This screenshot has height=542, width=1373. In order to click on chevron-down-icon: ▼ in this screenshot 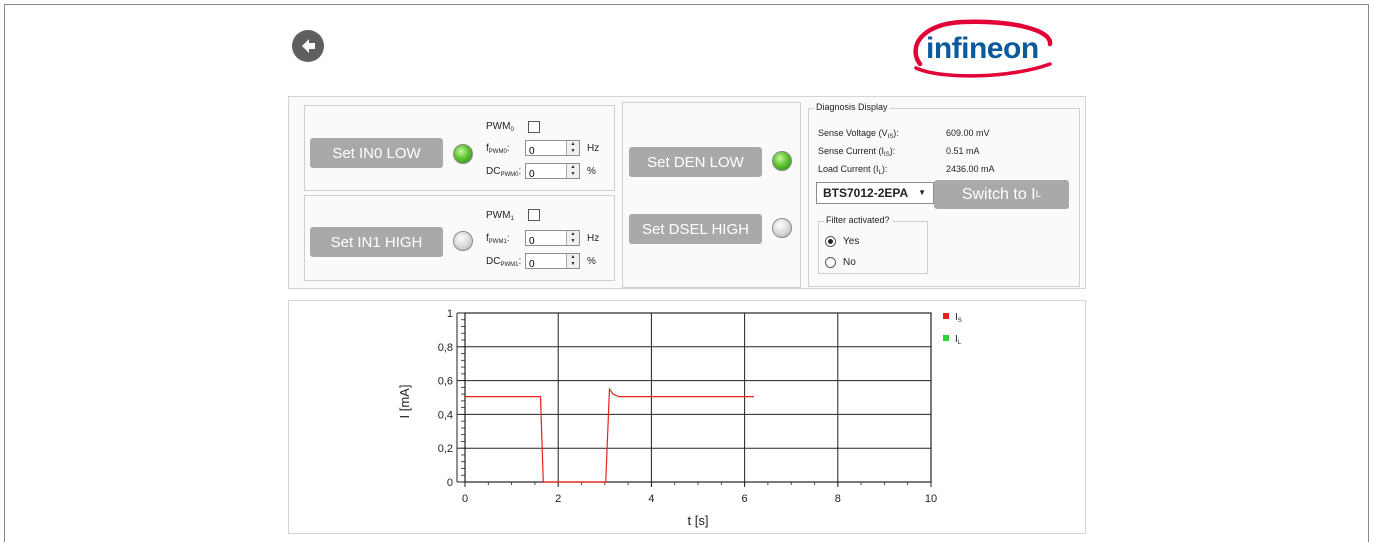, I will do `click(922, 192)`.